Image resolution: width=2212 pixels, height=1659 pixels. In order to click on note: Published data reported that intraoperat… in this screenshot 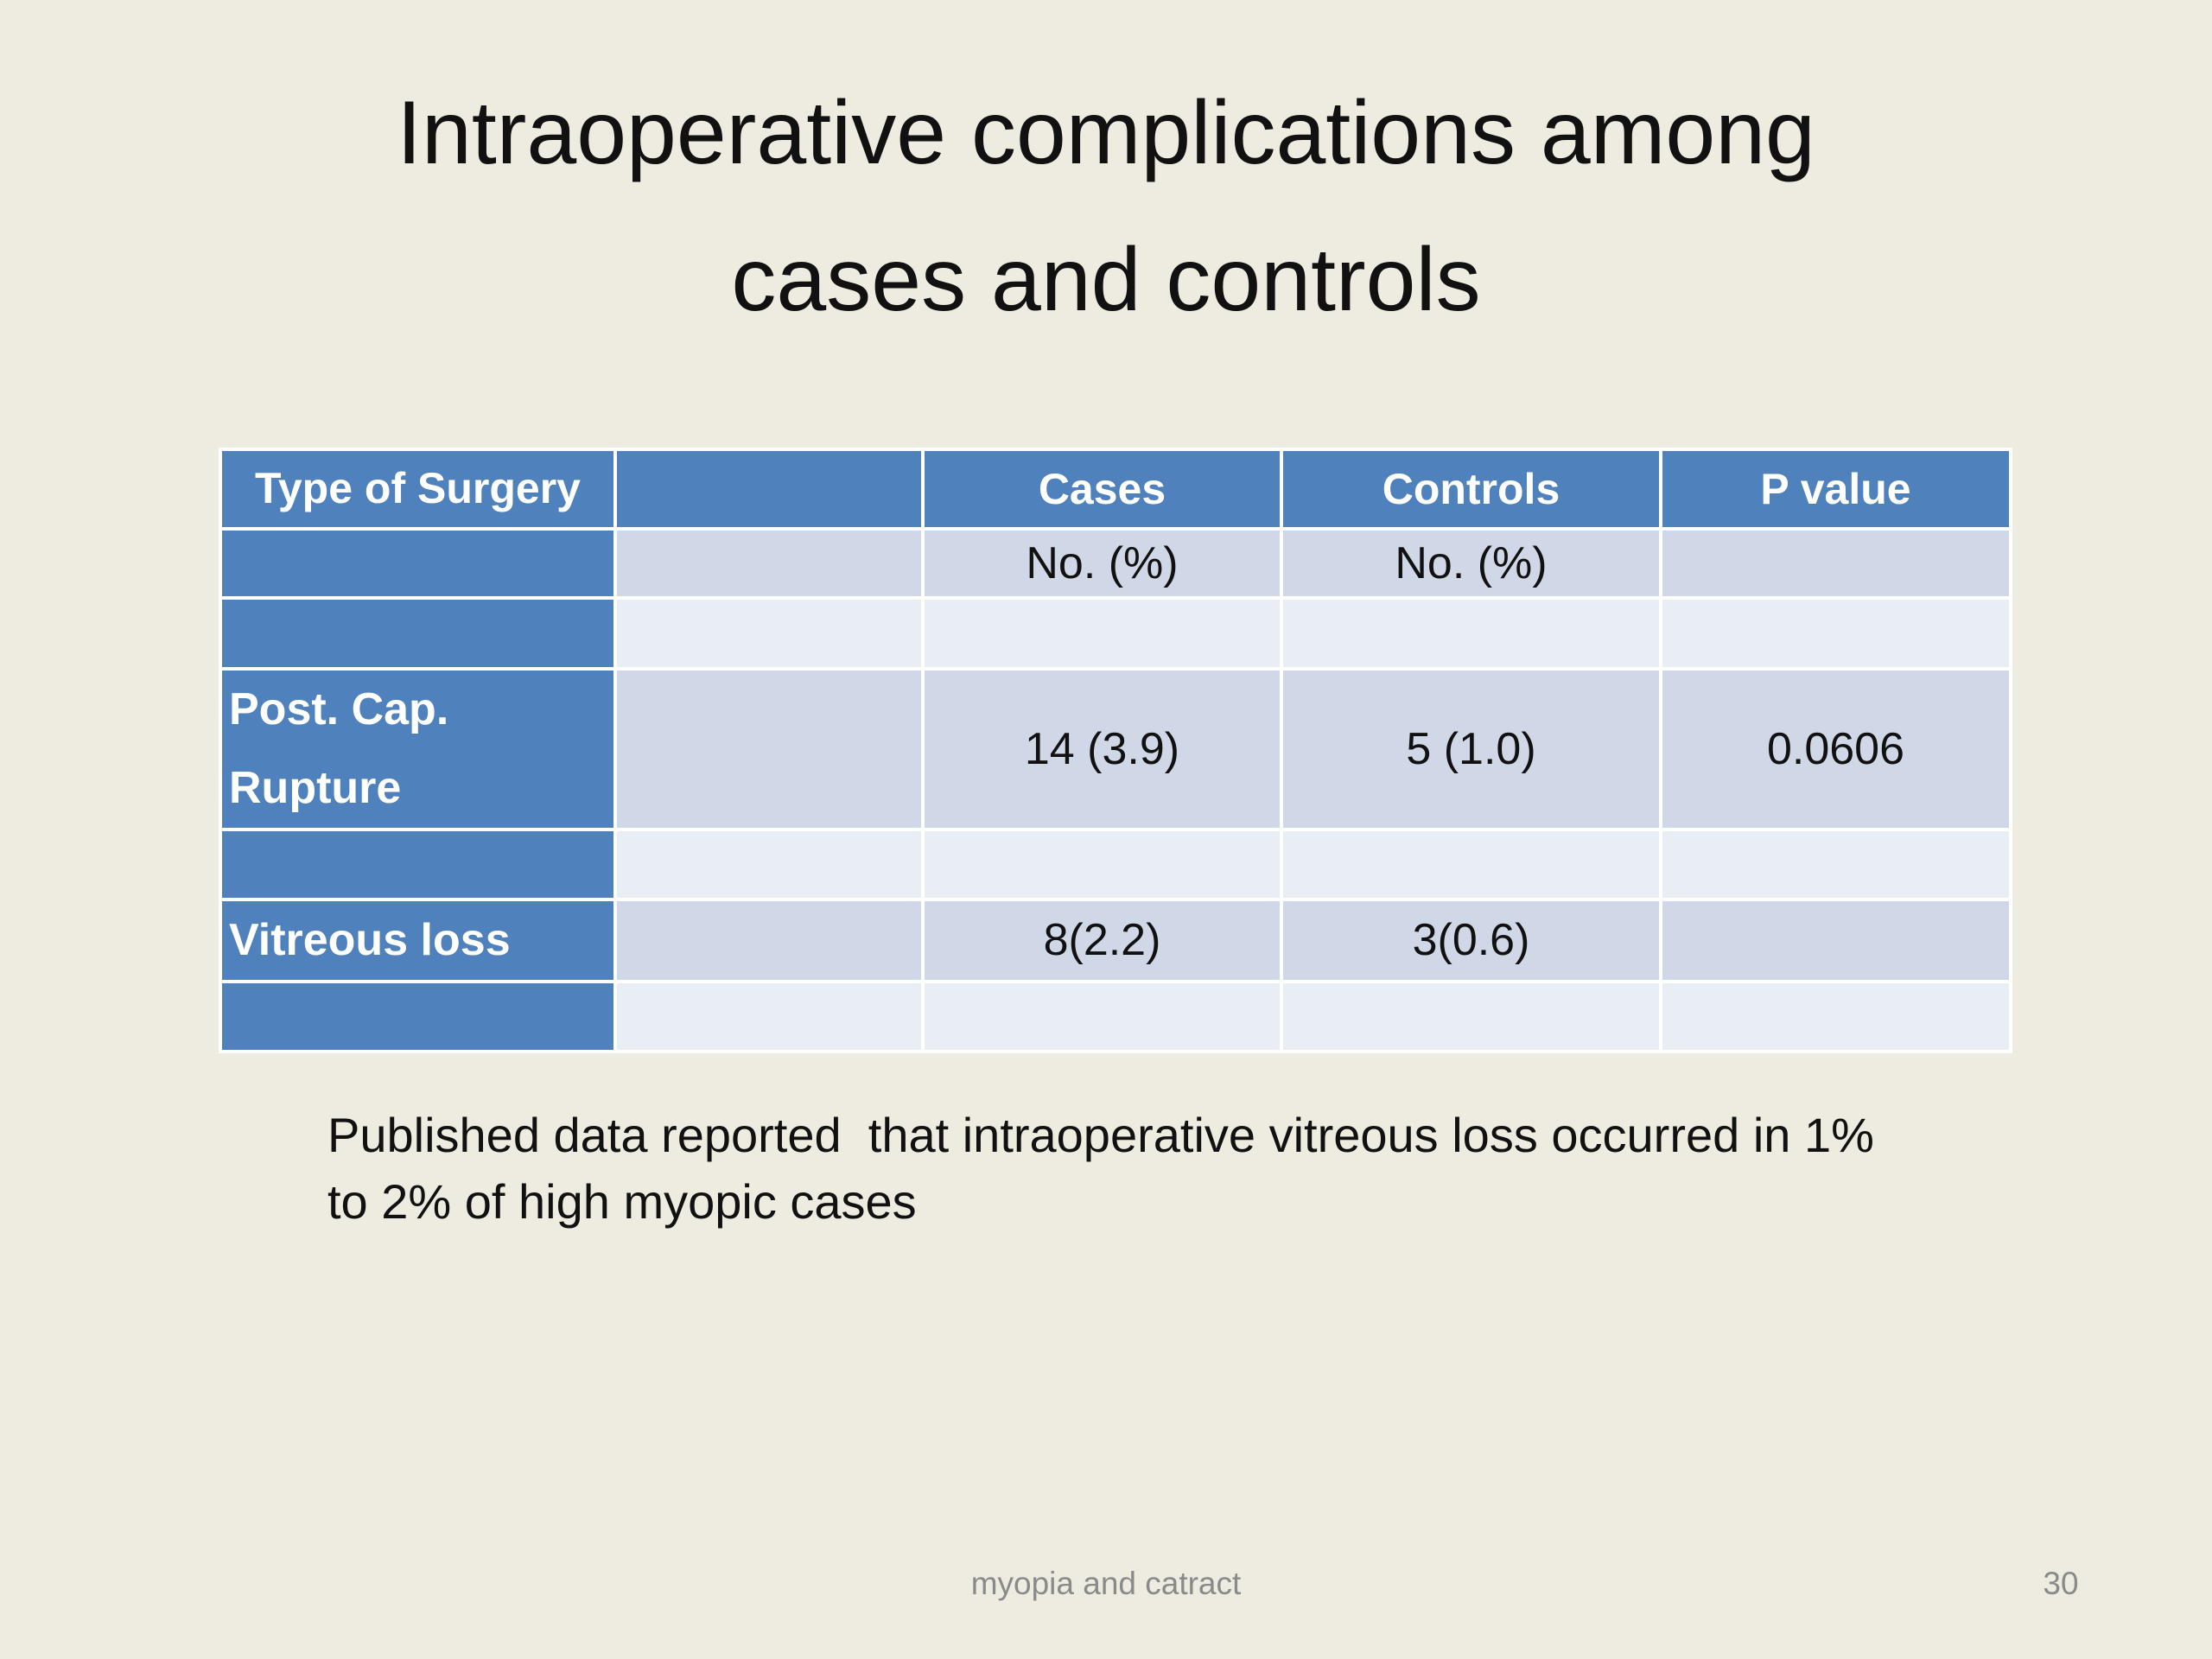, I will do `click(1114, 1168)`.